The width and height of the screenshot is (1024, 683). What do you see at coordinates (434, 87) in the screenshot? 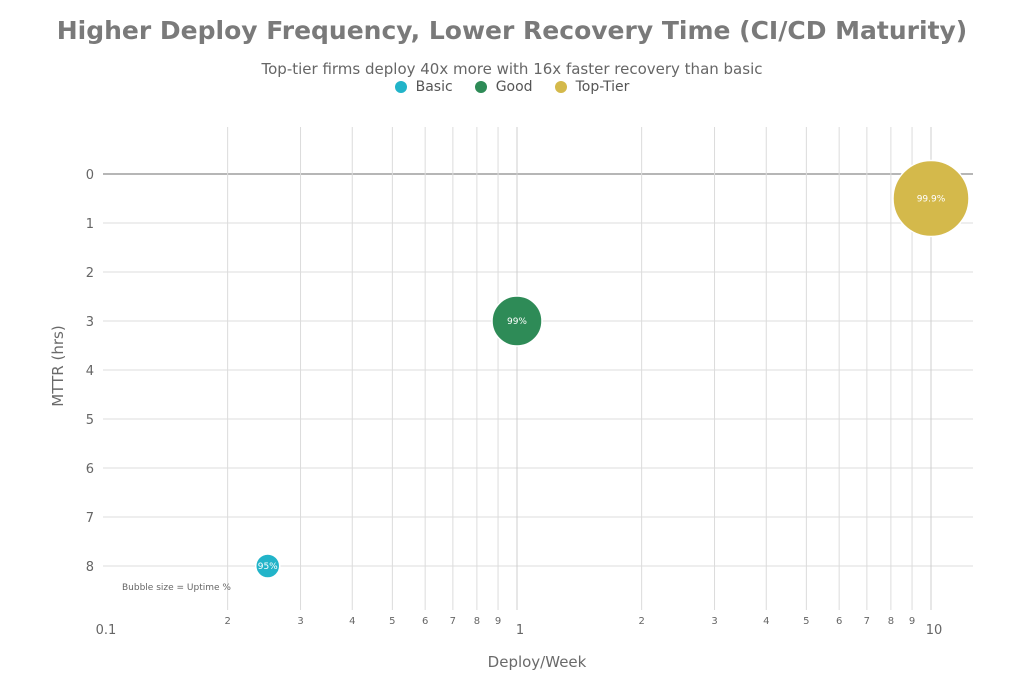
I see `legend-label-basic: Basic` at bounding box center [434, 87].